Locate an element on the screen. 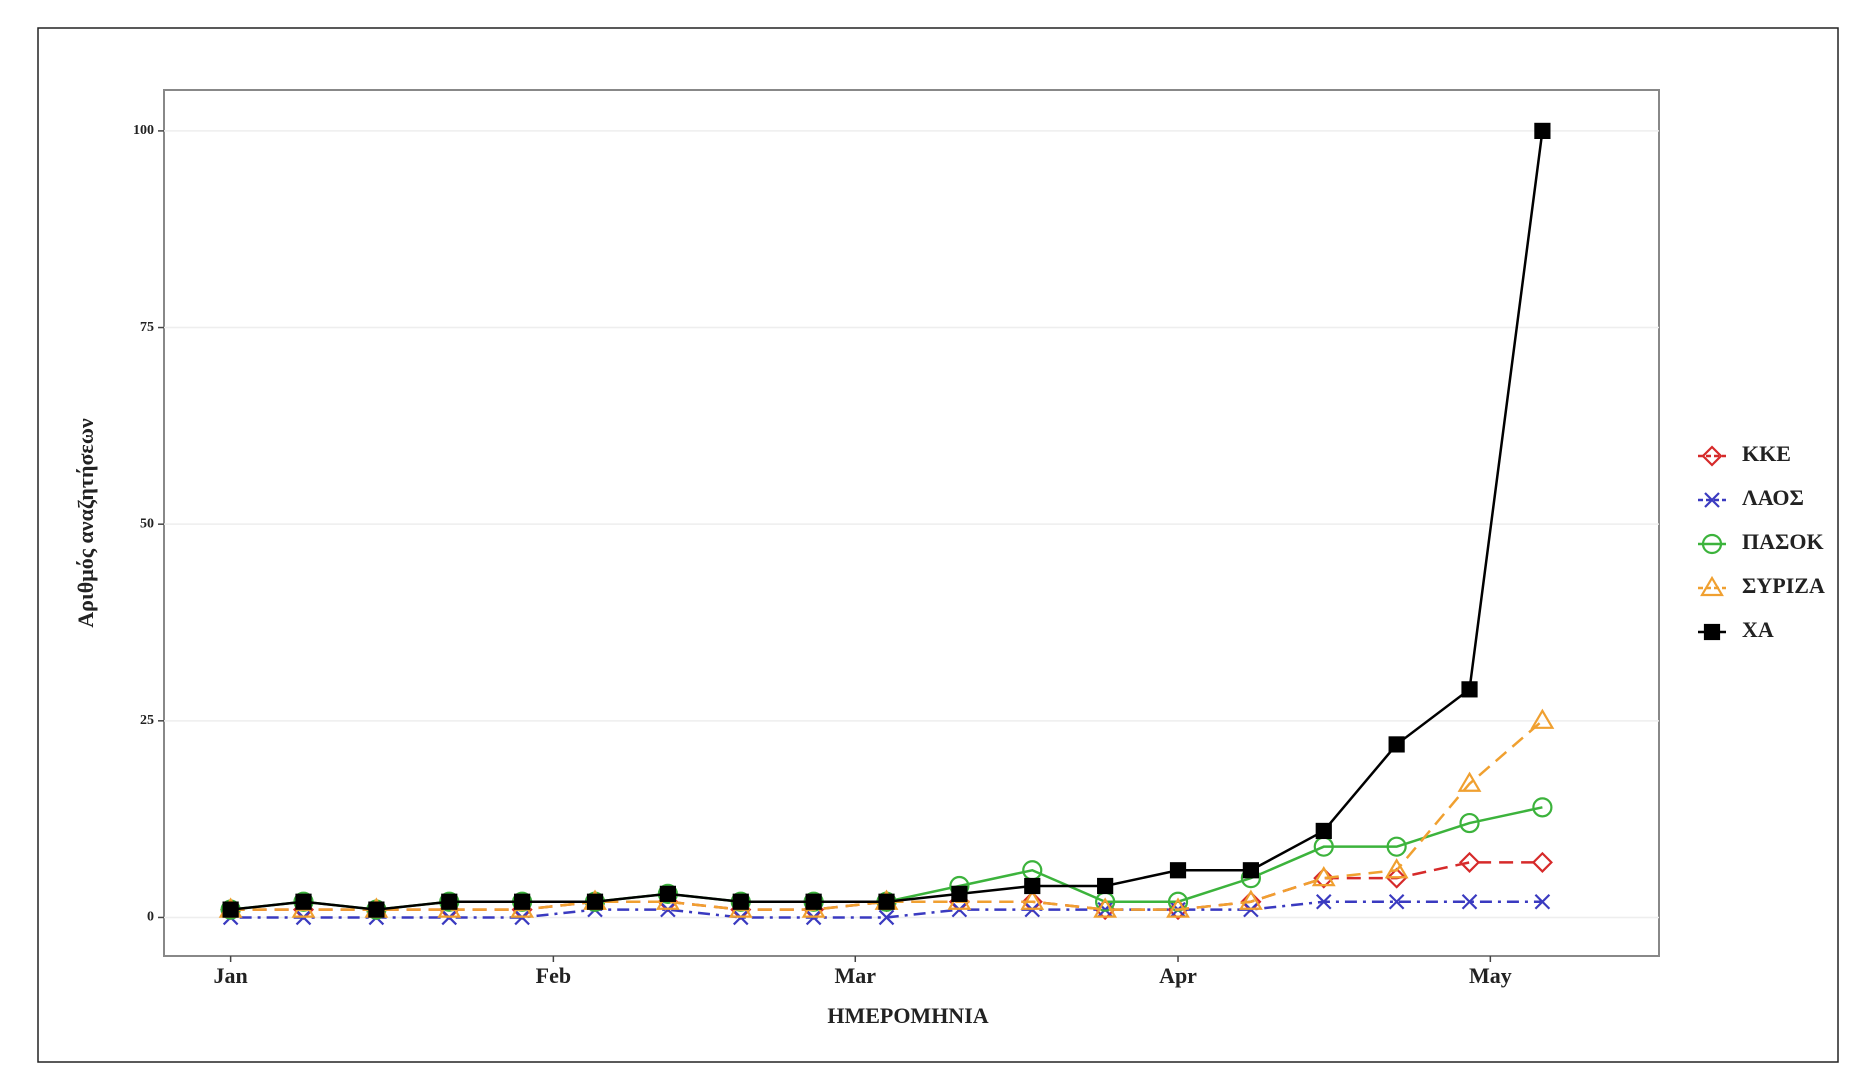 The width and height of the screenshot is (1874, 1088). x-tick-label: Mar is located at coordinates (856, 975).